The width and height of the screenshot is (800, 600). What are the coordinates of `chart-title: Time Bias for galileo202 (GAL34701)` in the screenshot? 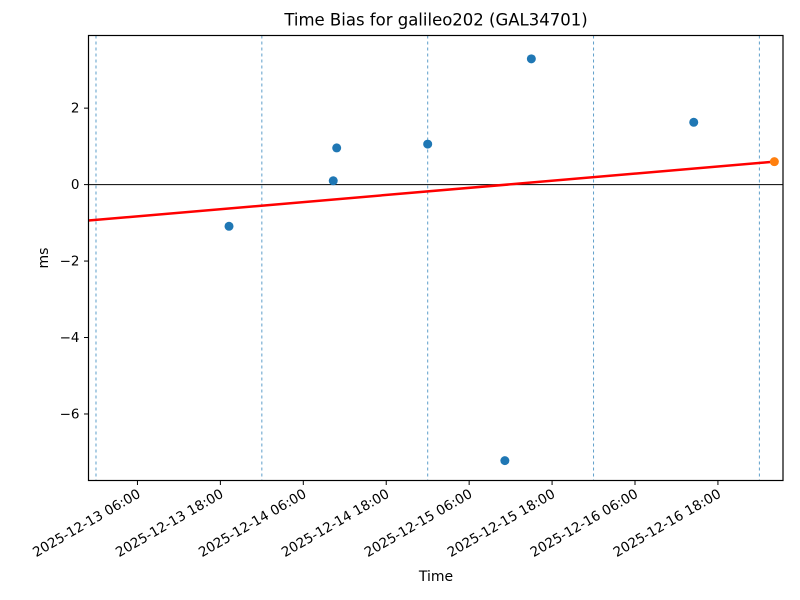 It's located at (436, 20).